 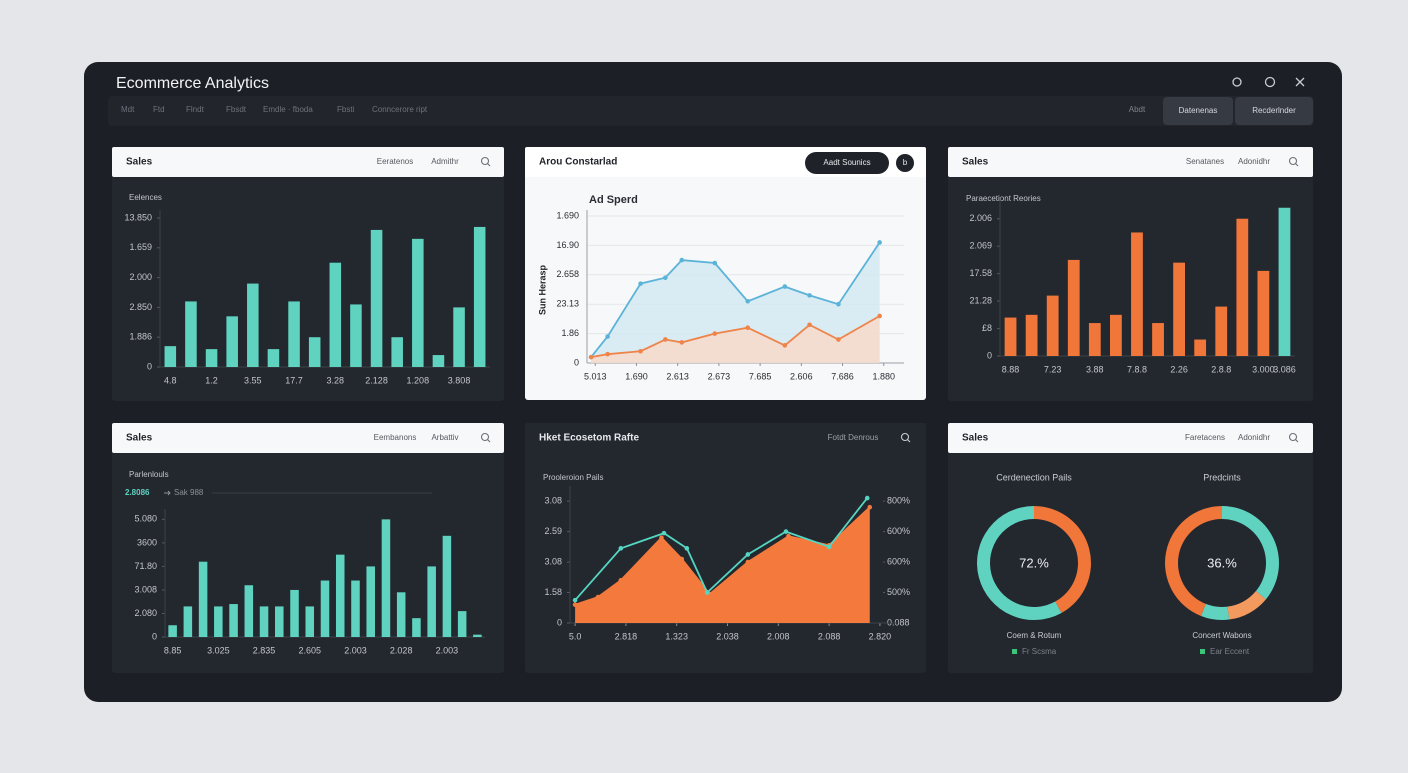 I want to click on nav-item: Flndt, so click(x=195, y=109).